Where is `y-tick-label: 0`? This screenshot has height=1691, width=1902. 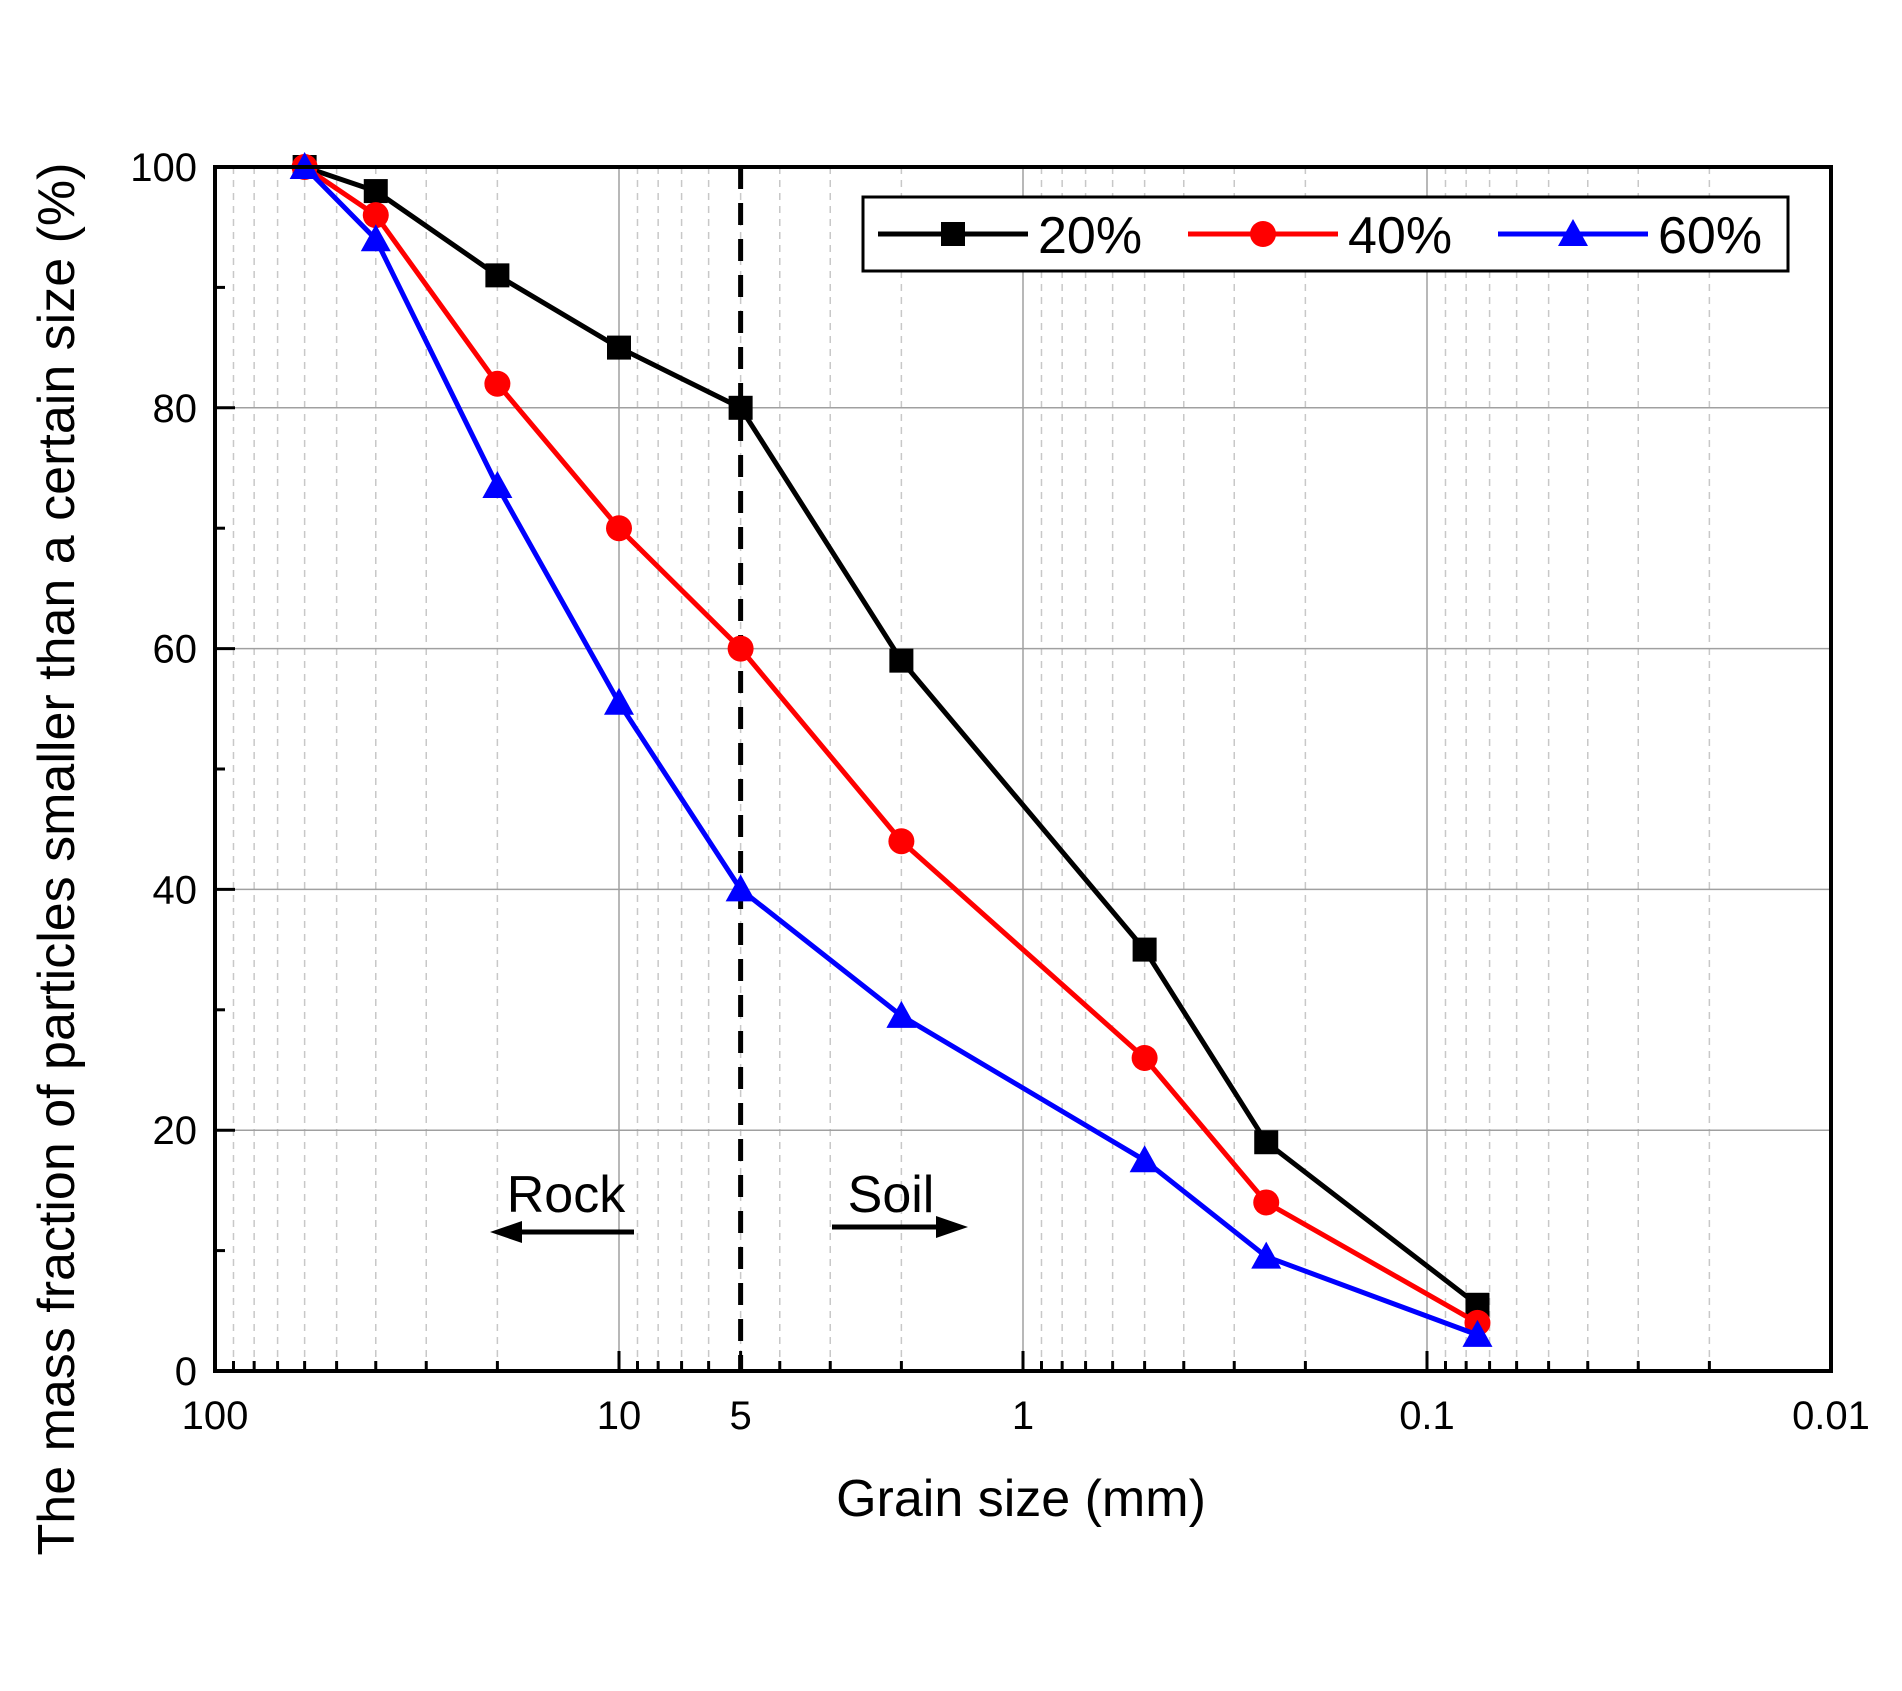 y-tick-label: 0 is located at coordinates (186, 1372).